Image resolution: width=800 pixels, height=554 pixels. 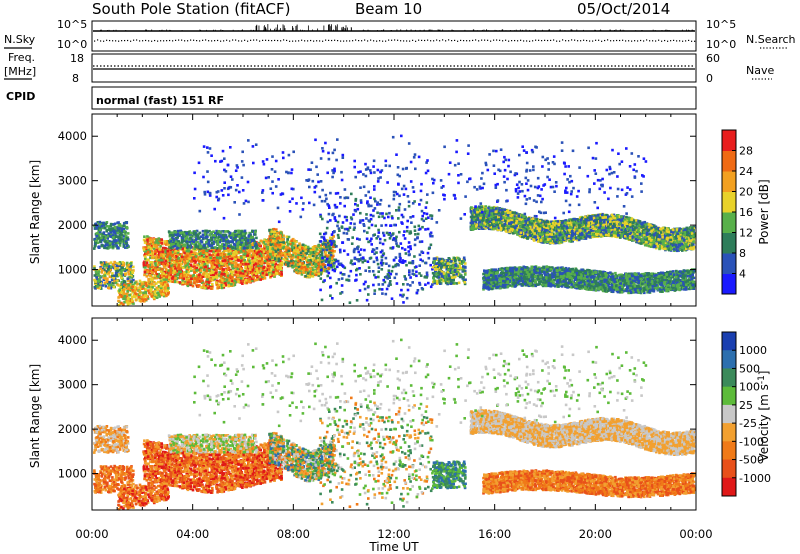 What do you see at coordinates (388, 9) in the screenshot?
I see `beam-label: Beam 10` at bounding box center [388, 9].